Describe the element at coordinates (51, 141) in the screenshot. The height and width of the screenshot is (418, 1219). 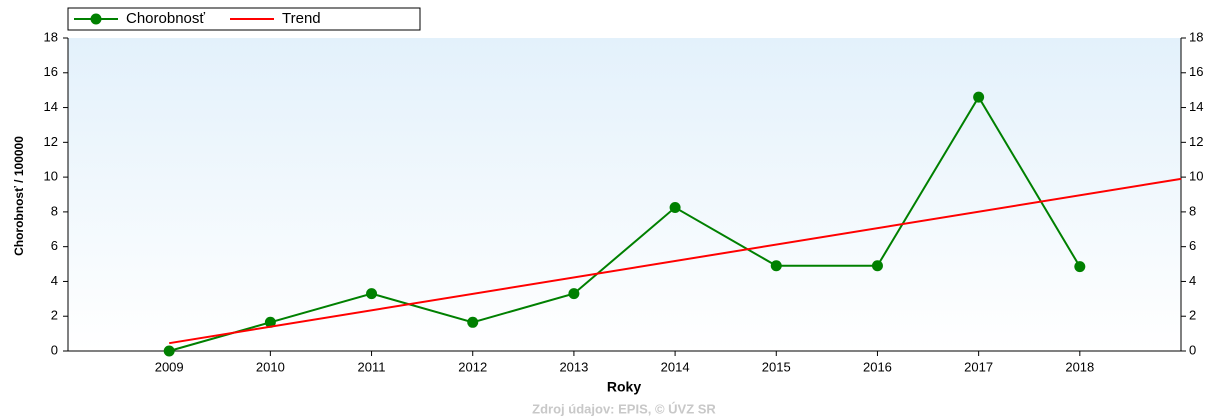
I see `y-tick-label: 12` at that location.